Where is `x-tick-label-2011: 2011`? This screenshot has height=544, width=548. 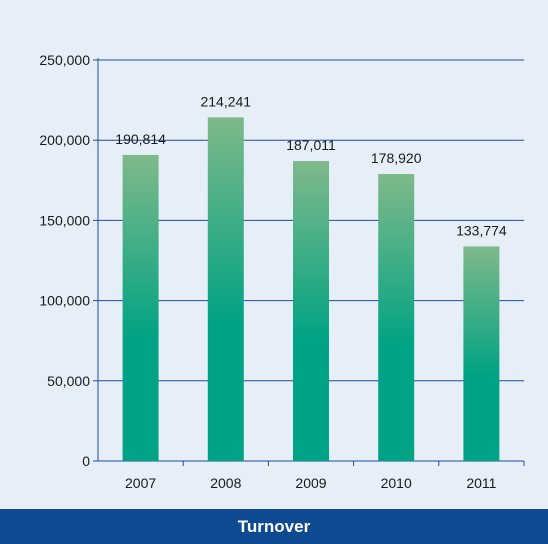 x-tick-label-2011: 2011 is located at coordinates (481, 483).